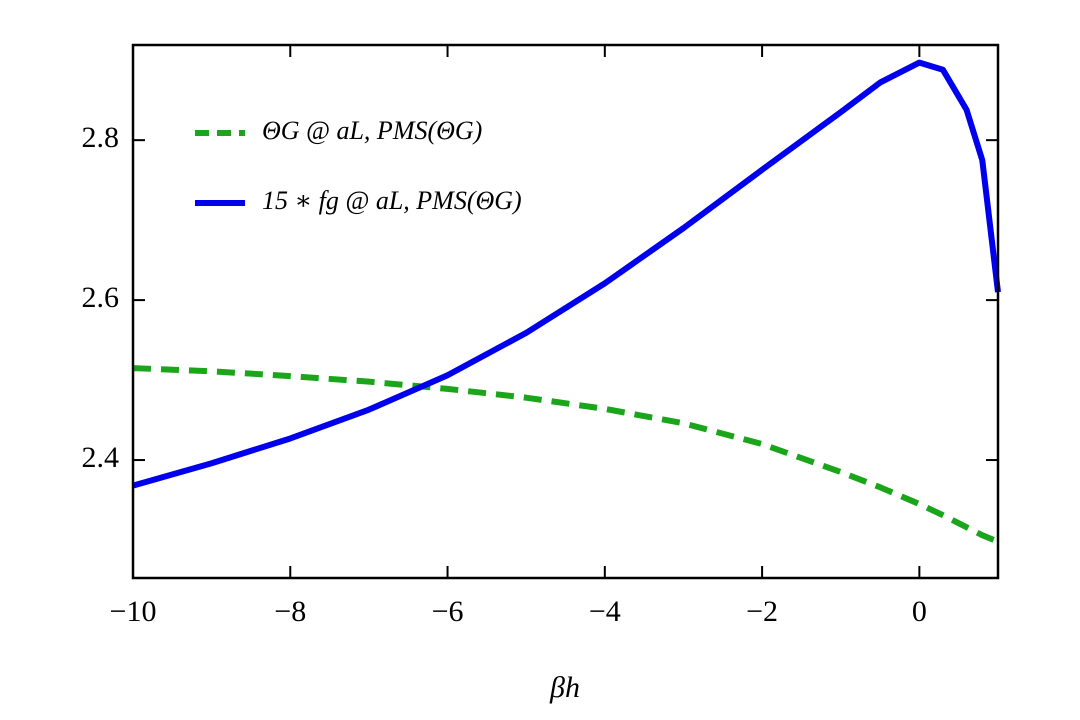 Image resolution: width=1080 pixels, height=720 pixels. I want to click on x-tick-label: −8, so click(290, 611).